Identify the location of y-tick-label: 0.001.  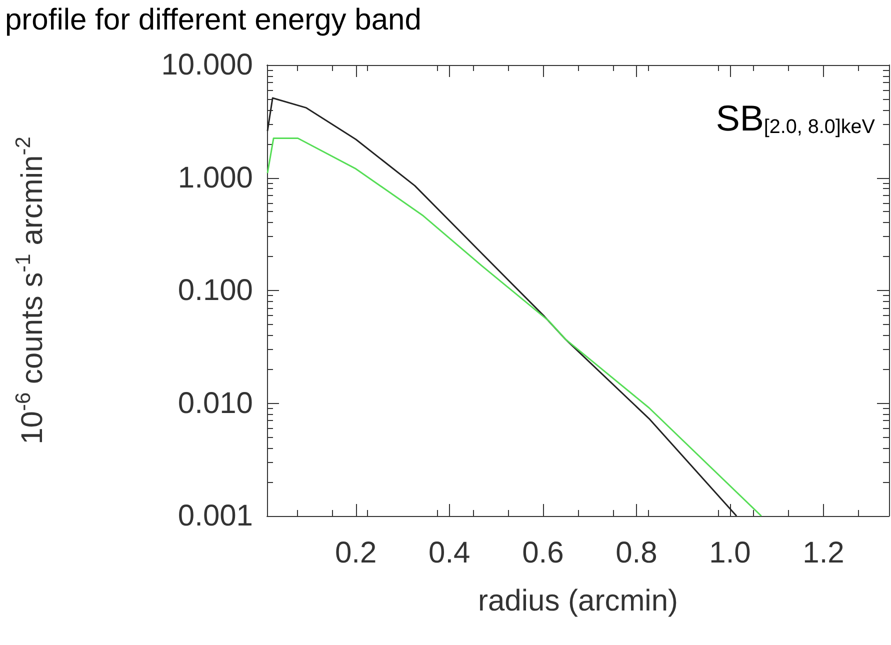
(215, 516).